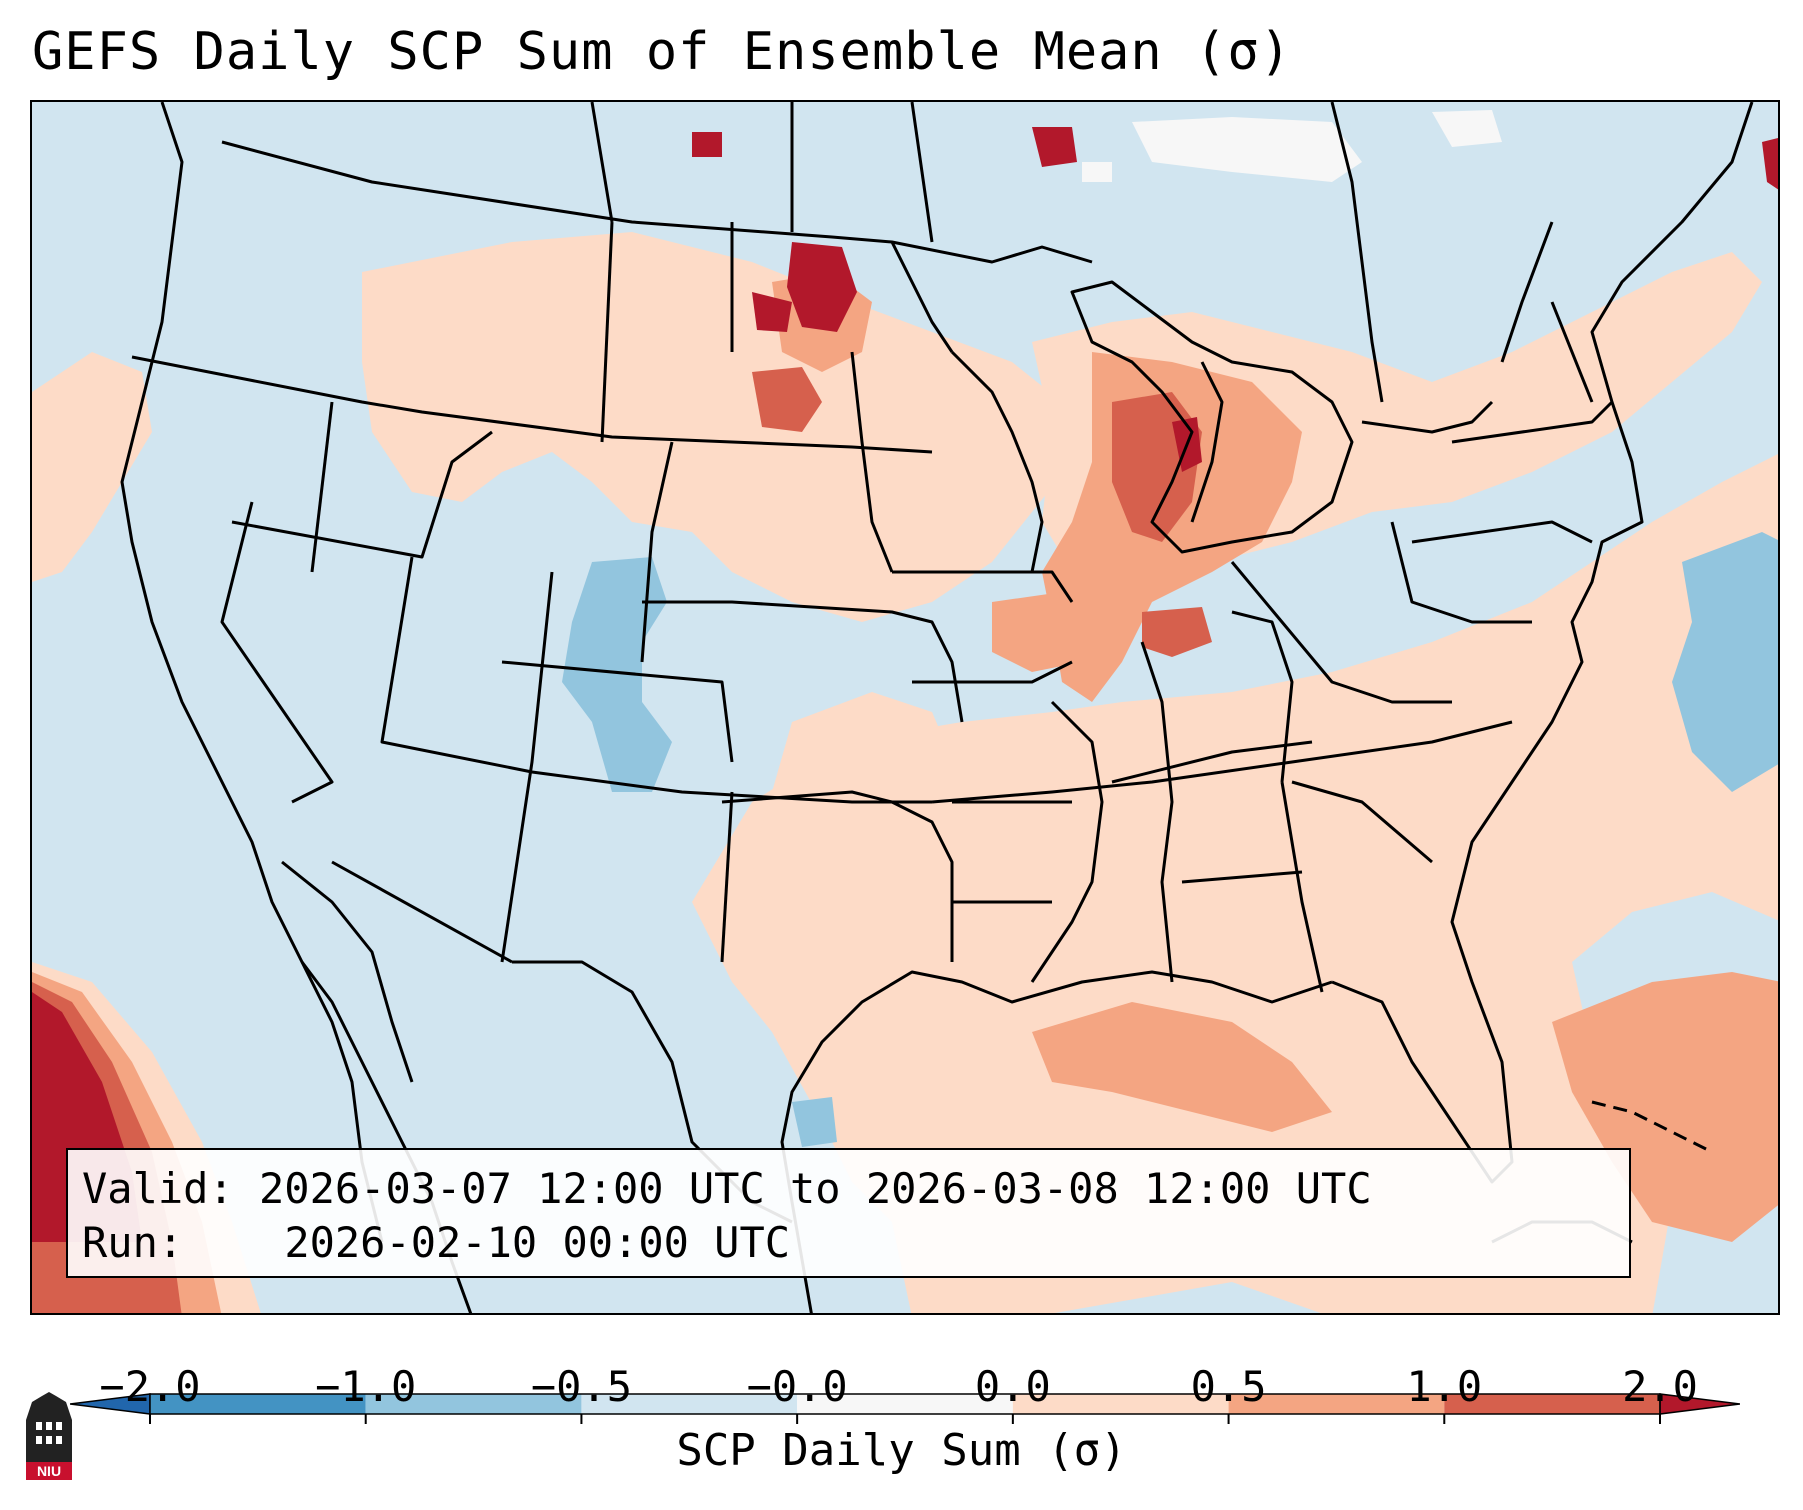 The width and height of the screenshot is (1803, 1510). I want to click on niu-logo: NIU, so click(49, 1436).